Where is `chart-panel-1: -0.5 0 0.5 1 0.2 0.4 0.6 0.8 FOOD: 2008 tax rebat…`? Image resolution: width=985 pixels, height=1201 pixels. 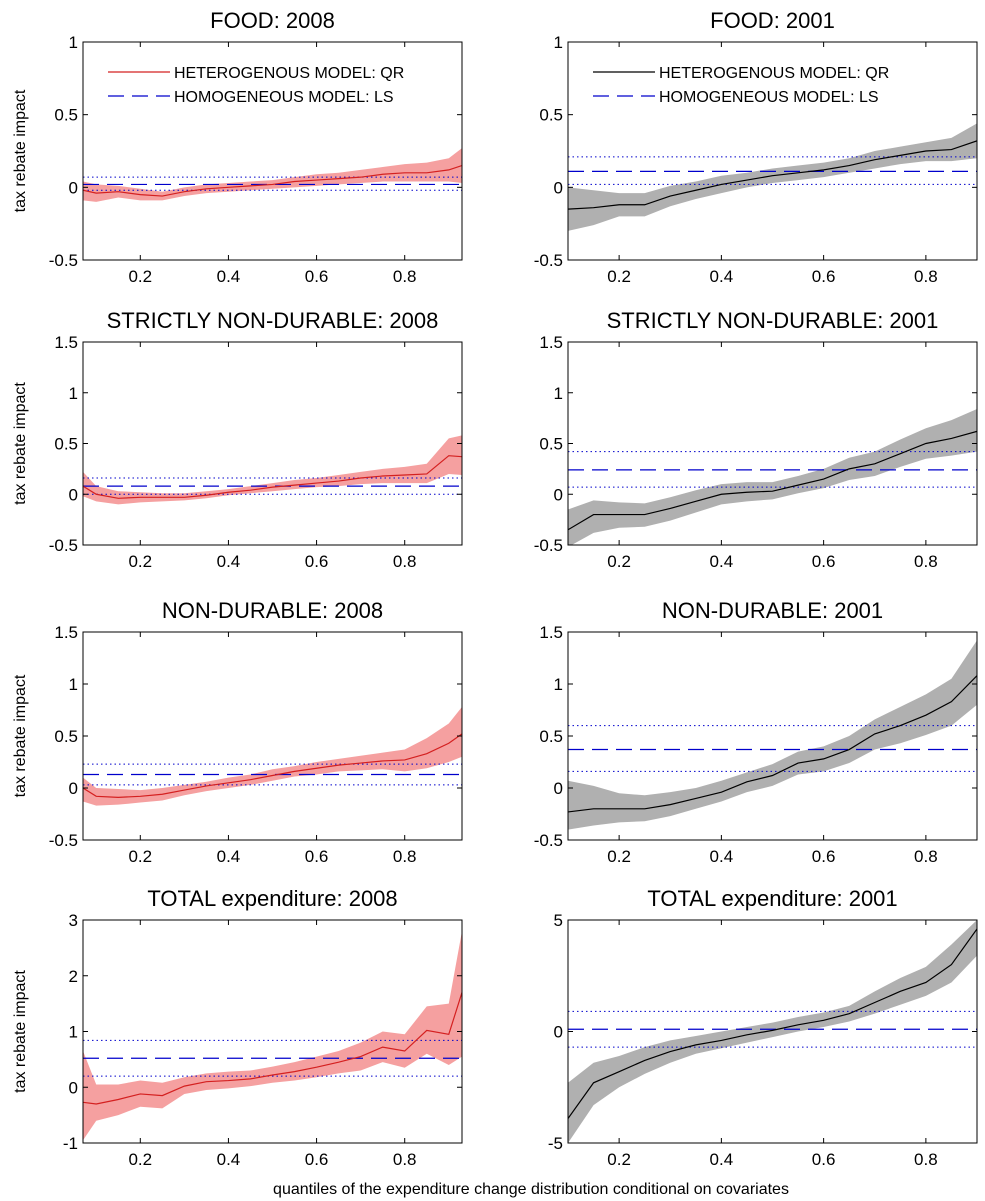
chart-panel-1: -0.5 0 0.5 1 0.2 0.4 0.6 0.8 FOOD: 2008 tax rebat… is located at coordinates (237, 147).